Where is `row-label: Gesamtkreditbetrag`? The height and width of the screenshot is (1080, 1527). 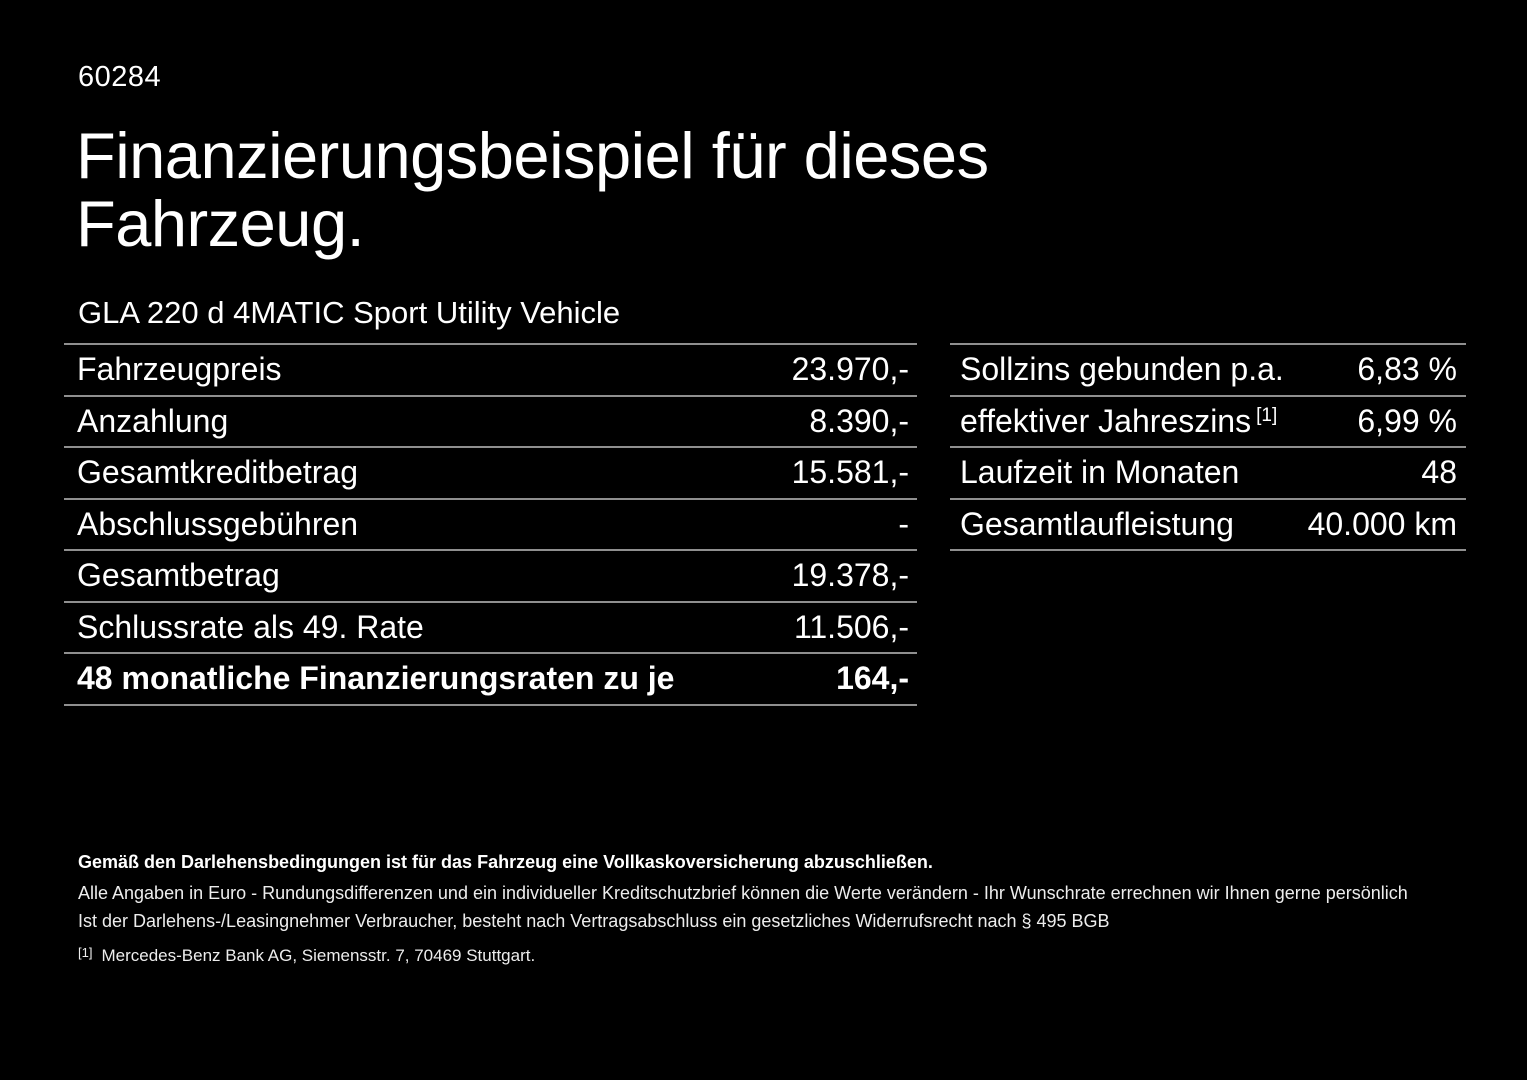 row-label: Gesamtkreditbetrag is located at coordinates (218, 472).